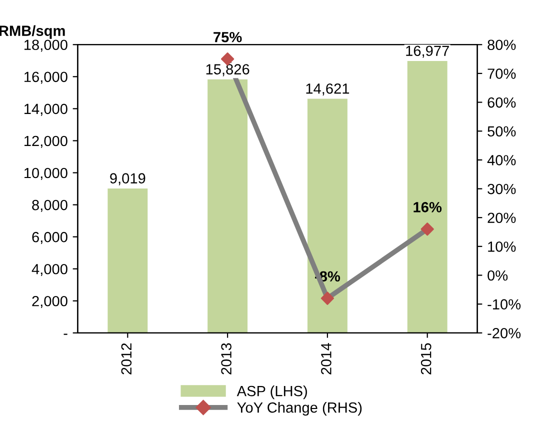 This screenshot has width=555, height=429. What do you see at coordinates (502, 189) in the screenshot?
I see `y2-tick-label: 30%` at bounding box center [502, 189].